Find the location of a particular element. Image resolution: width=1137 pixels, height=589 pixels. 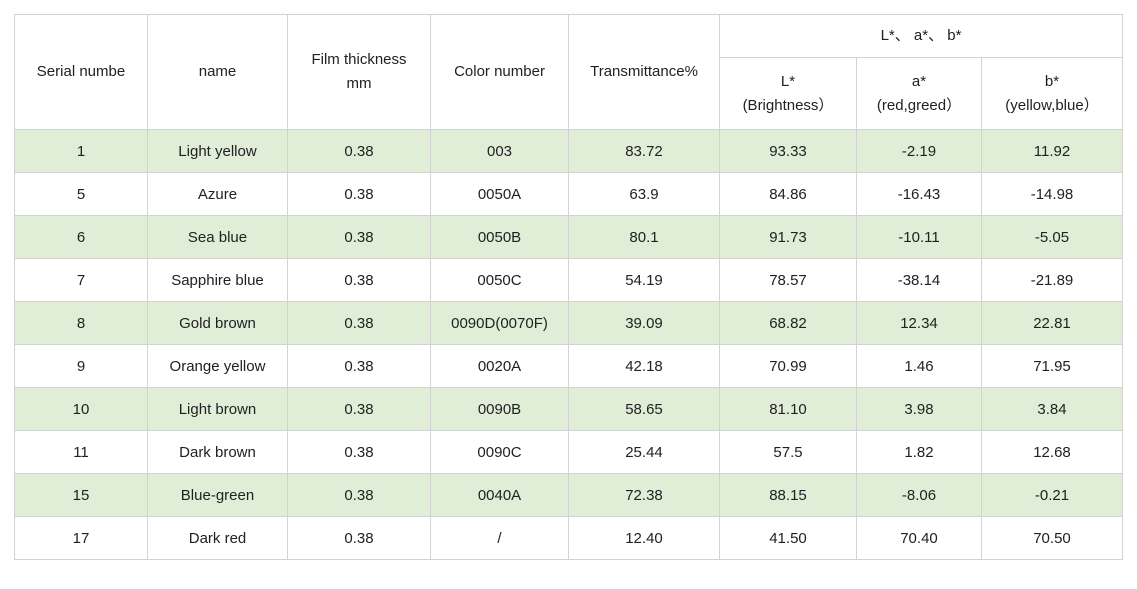

cell-color-number: 0040A is located at coordinates (499, 495).